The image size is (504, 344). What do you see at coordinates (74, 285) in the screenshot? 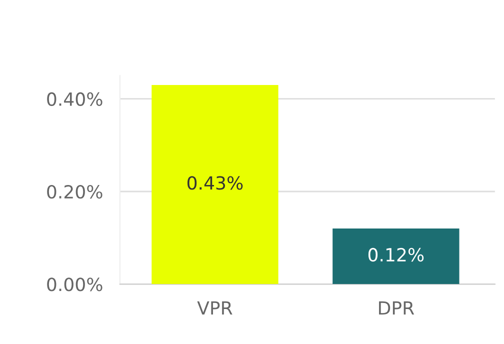
I see `y-tick-label: 0.00%` at bounding box center [74, 285].